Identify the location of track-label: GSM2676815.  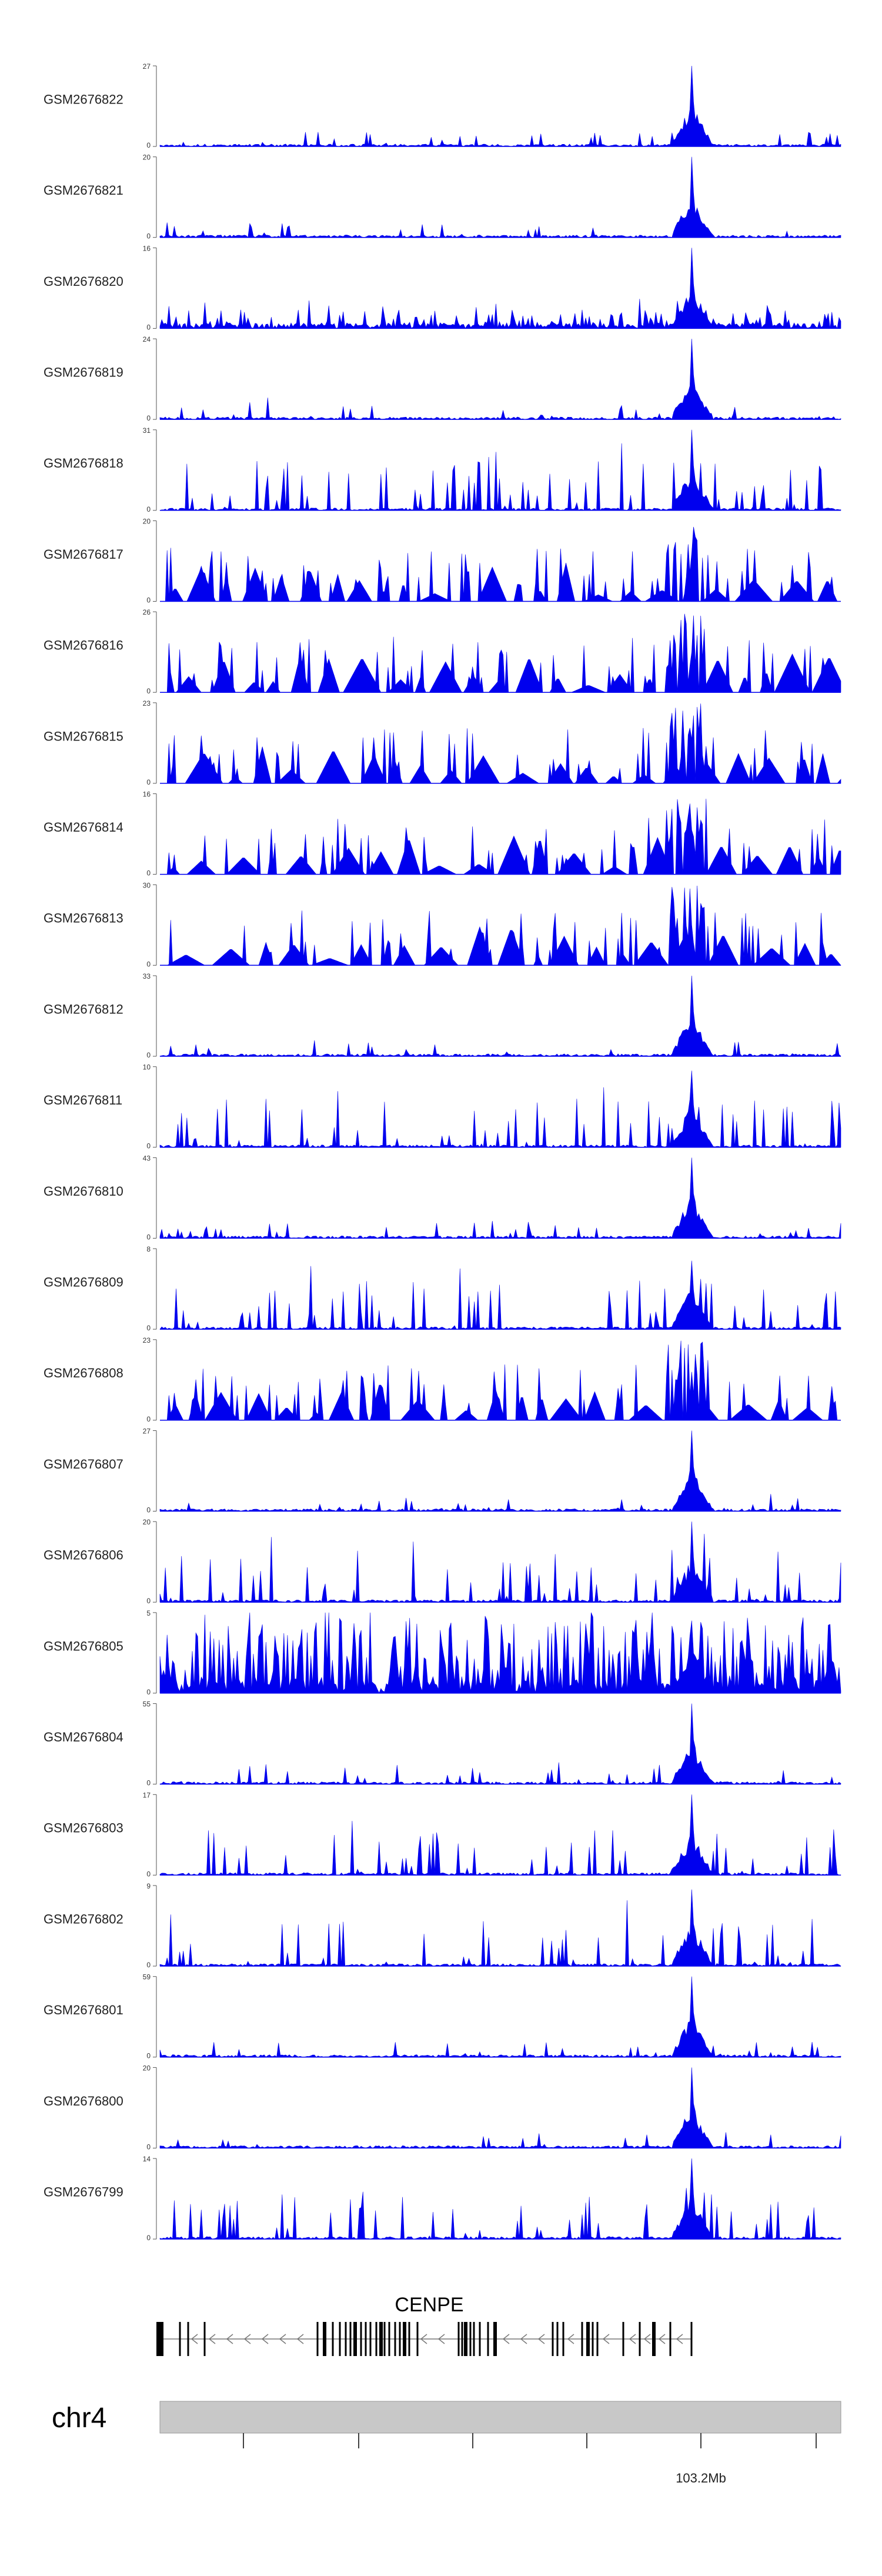
(83, 736).